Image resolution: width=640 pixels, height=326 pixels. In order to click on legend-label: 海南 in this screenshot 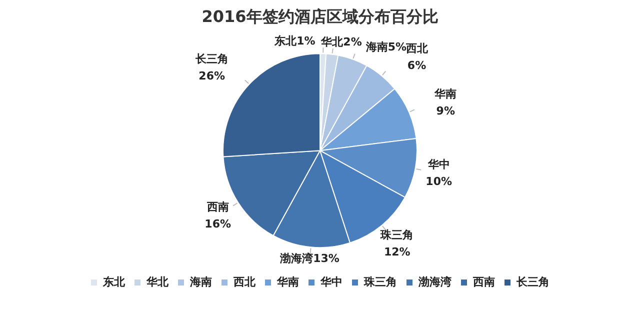, I will do `click(200, 281)`.